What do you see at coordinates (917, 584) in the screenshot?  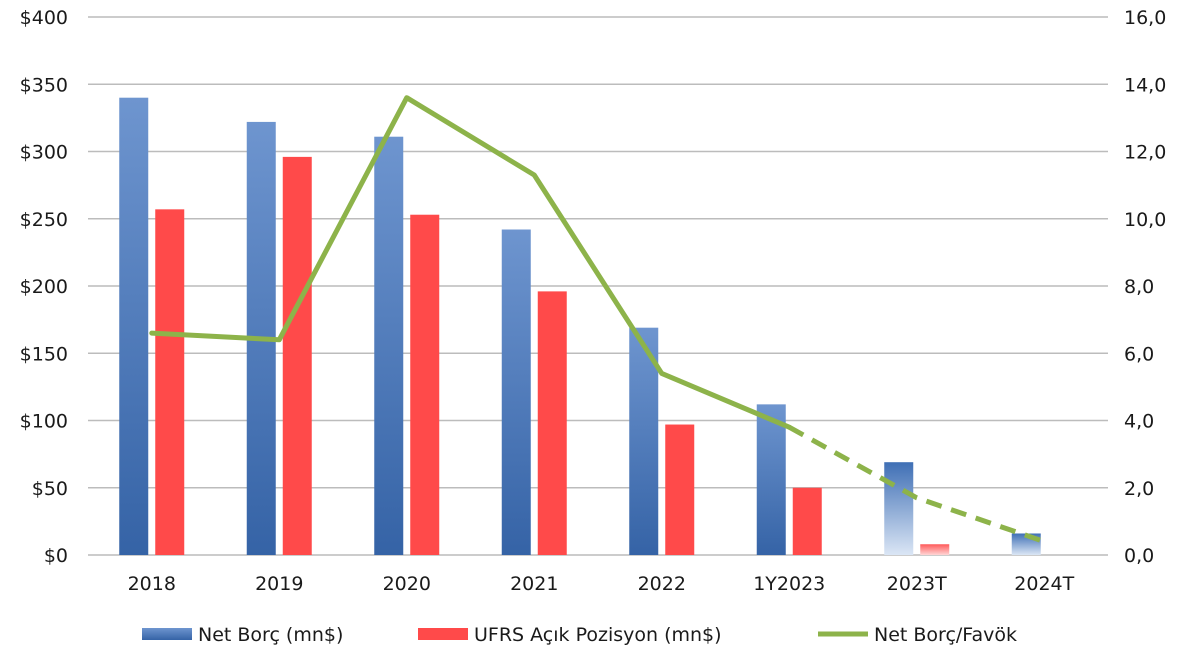 I see `x-tick-label: 2023T` at bounding box center [917, 584].